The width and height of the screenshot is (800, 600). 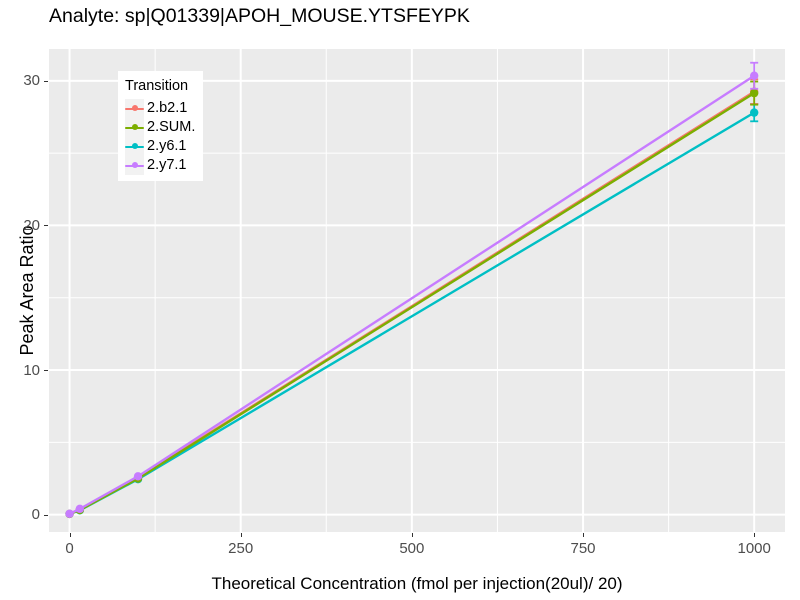 I want to click on x-tick-label: 500, so click(x=412, y=548).